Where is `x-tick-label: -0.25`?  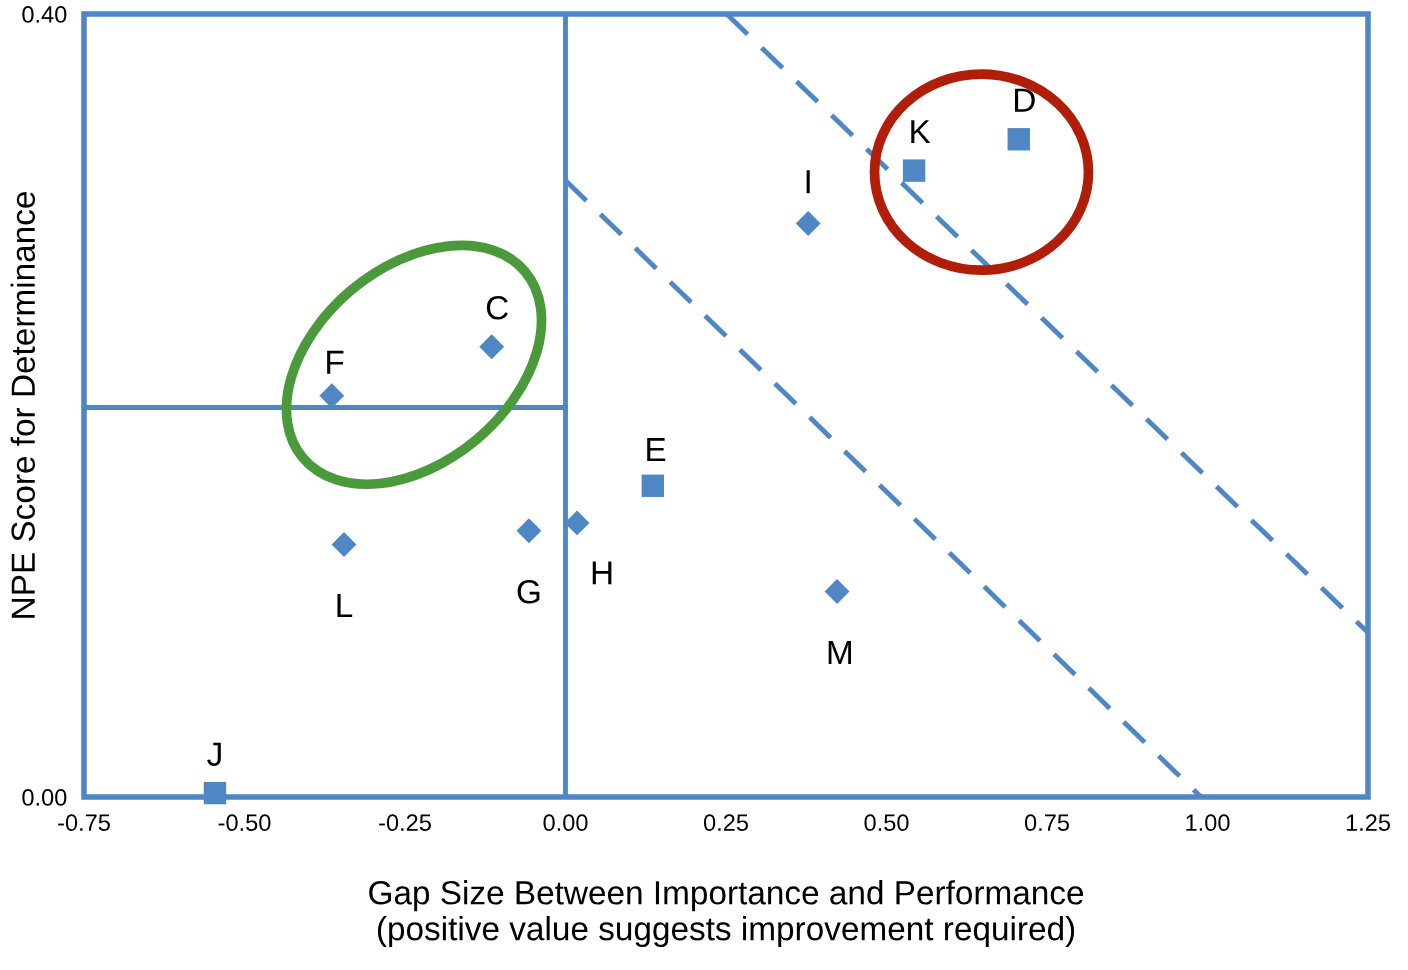
x-tick-label: -0.25 is located at coordinates (405, 823).